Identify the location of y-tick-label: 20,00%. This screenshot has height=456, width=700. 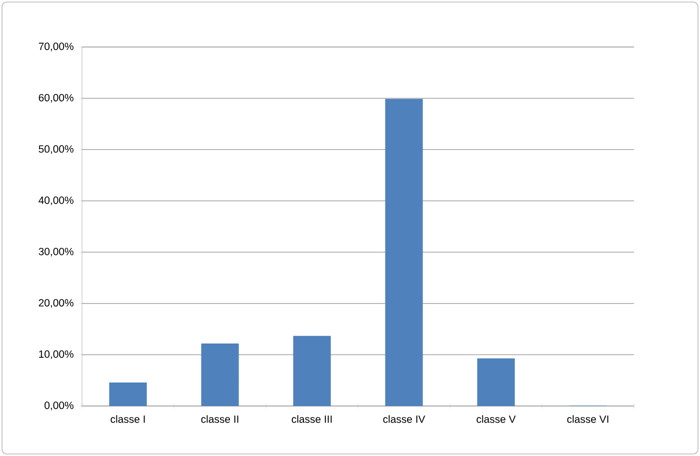
(56, 303).